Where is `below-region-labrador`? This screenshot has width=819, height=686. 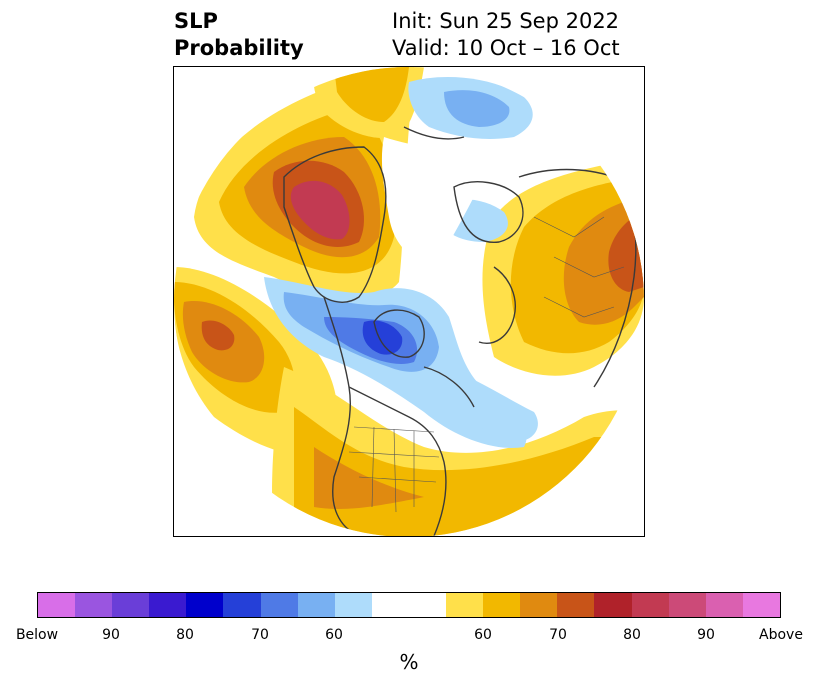
below-region-labrador is located at coordinates (488, 404).